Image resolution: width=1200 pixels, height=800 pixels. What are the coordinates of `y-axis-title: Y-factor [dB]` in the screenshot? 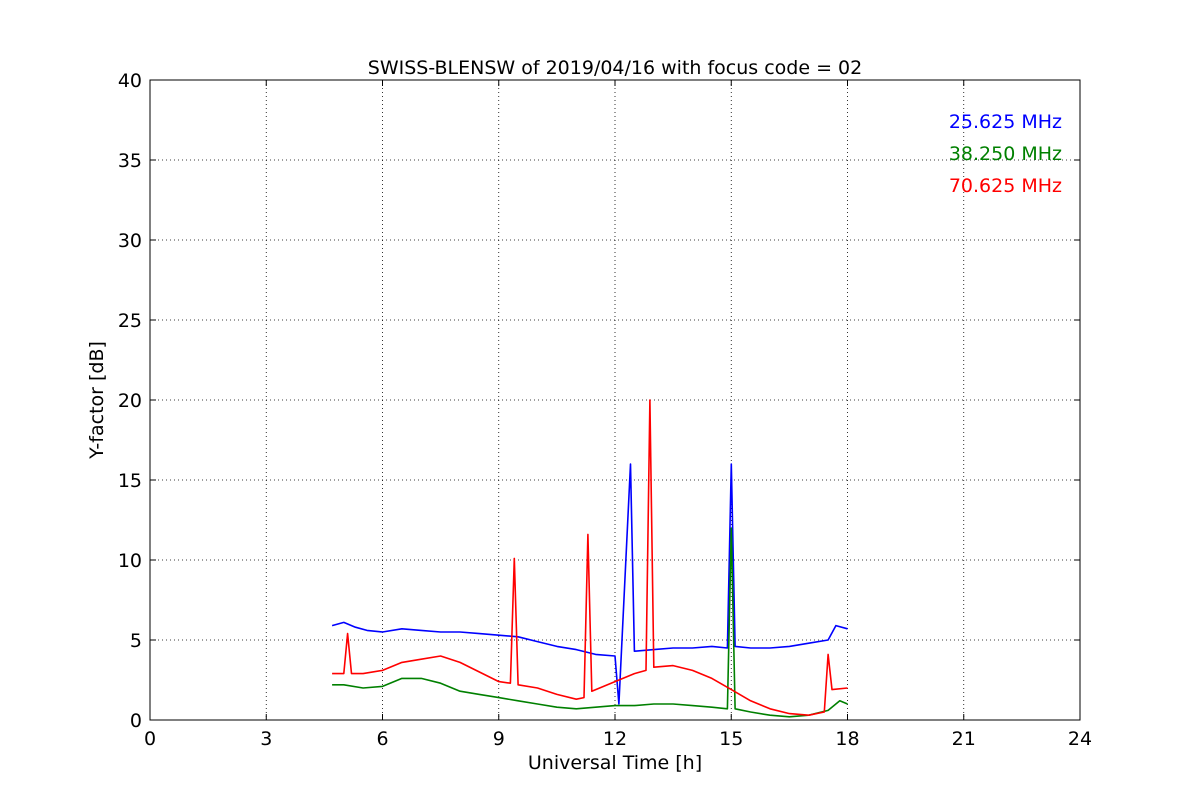 It's located at (97, 400).